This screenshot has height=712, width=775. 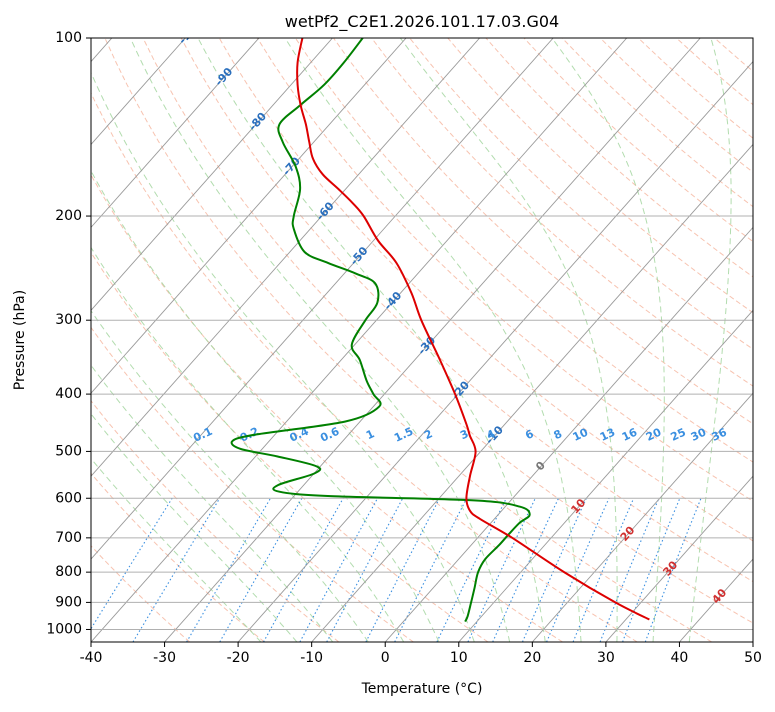 What do you see at coordinates (68, 602) in the screenshot?
I see `y-tick-label: 900` at bounding box center [68, 602].